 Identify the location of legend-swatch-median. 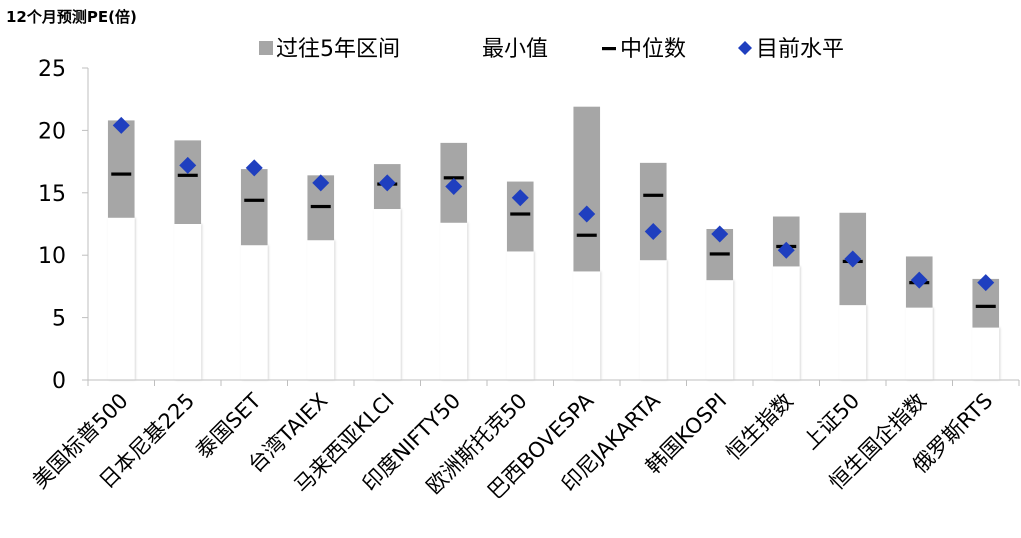
(609, 49).